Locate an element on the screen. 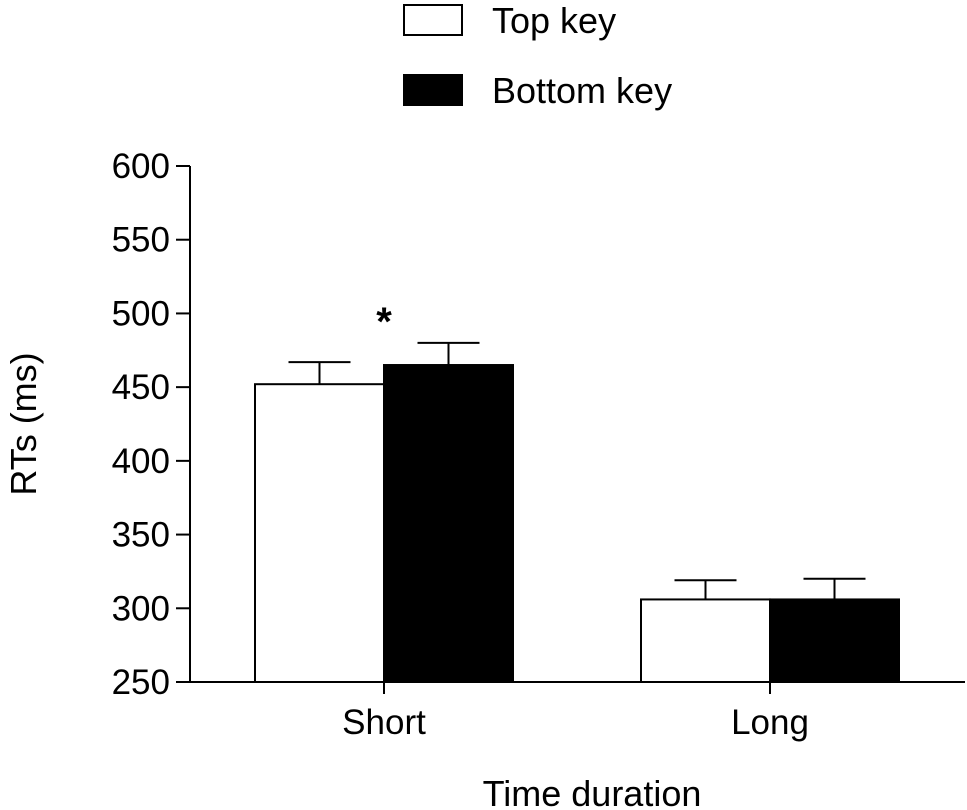 This screenshot has height=810, width=967. x-axis-label: Time duration is located at coordinates (592, 791).